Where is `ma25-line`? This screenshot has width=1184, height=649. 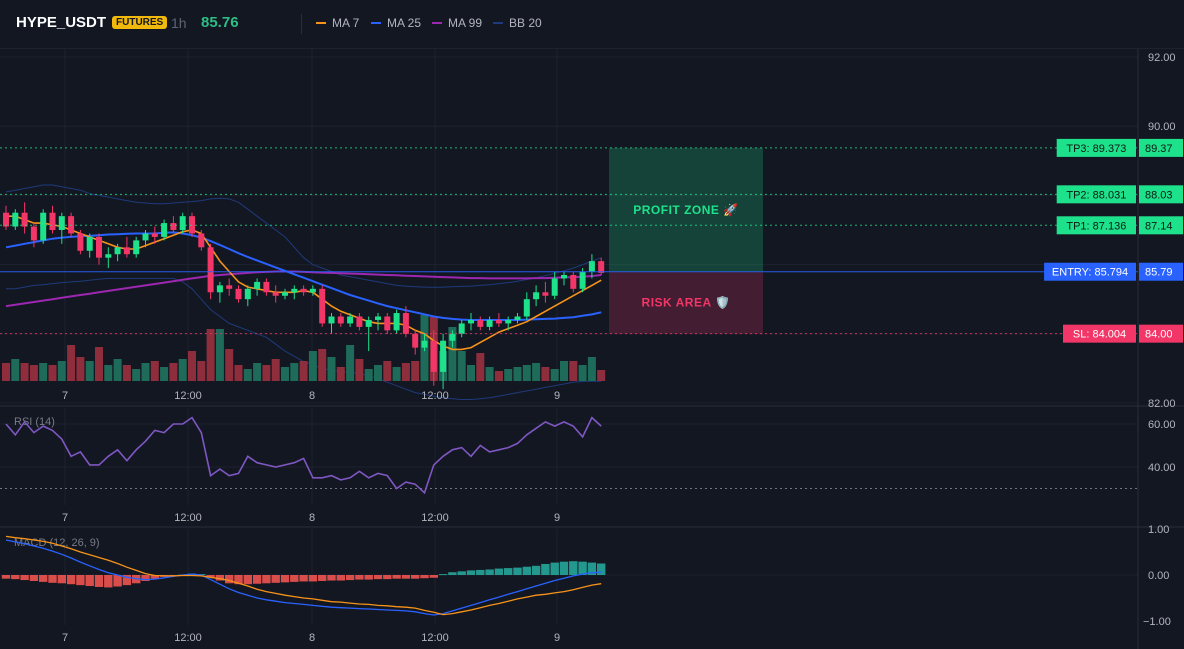 ma25-line is located at coordinates (303, 276).